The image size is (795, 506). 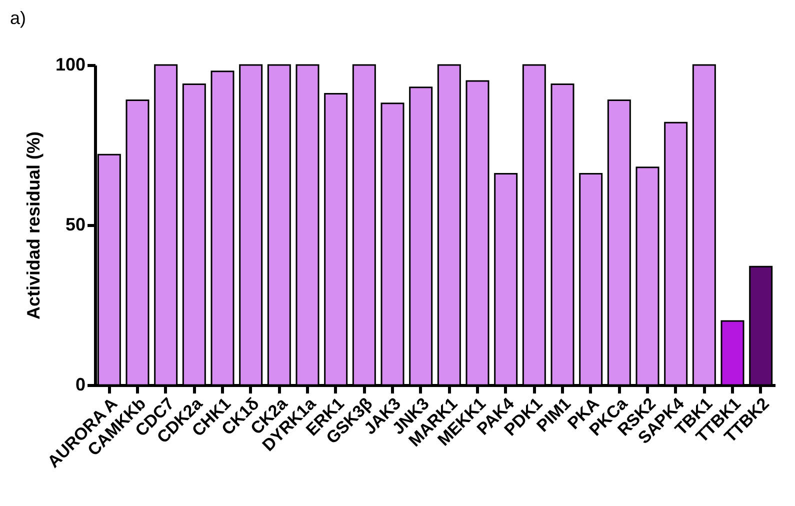 What do you see at coordinates (33, 225) in the screenshot?
I see `y-axis-title: Actividad residual (%)` at bounding box center [33, 225].